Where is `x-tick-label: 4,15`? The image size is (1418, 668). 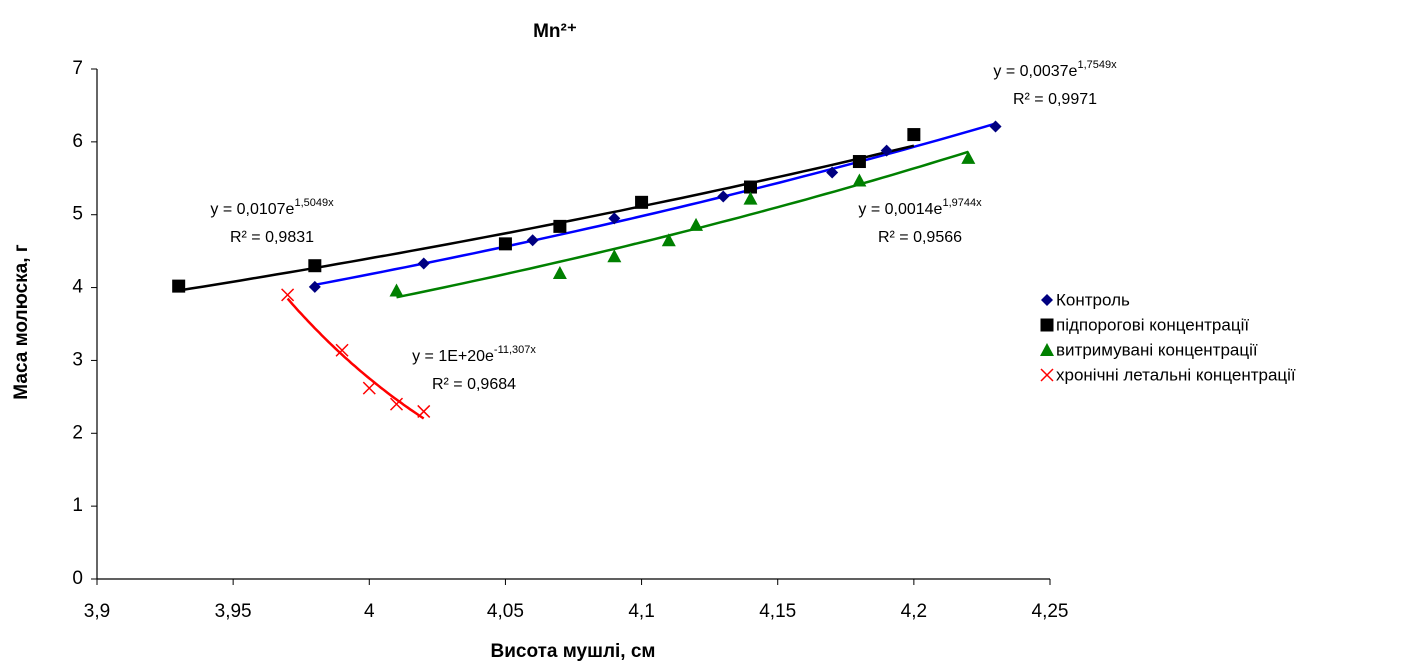 x-tick-label: 4,15 is located at coordinates (777, 611).